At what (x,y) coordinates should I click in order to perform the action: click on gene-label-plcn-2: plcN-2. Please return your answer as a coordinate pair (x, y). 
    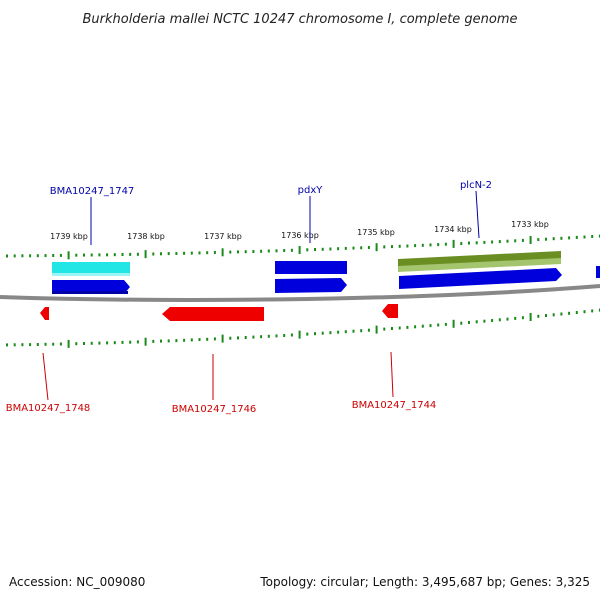
    Looking at the image, I should click on (476, 185).